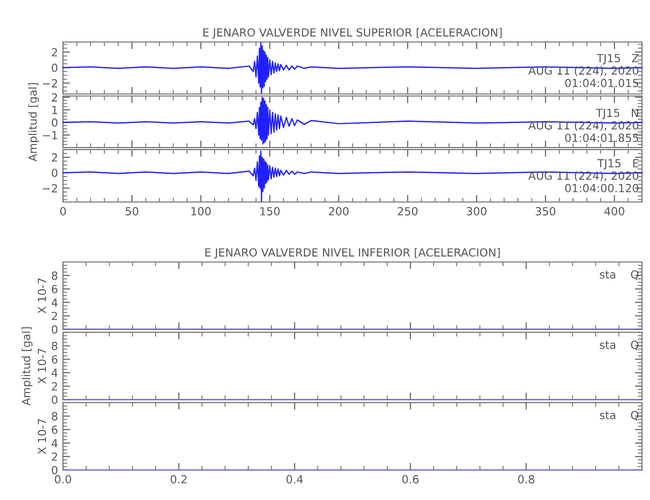 This screenshot has width=650, height=500. Describe the element at coordinates (34, 366) in the screenshot. I see `y-axis-title: Amplitud [gal] X 10-7` at that location.